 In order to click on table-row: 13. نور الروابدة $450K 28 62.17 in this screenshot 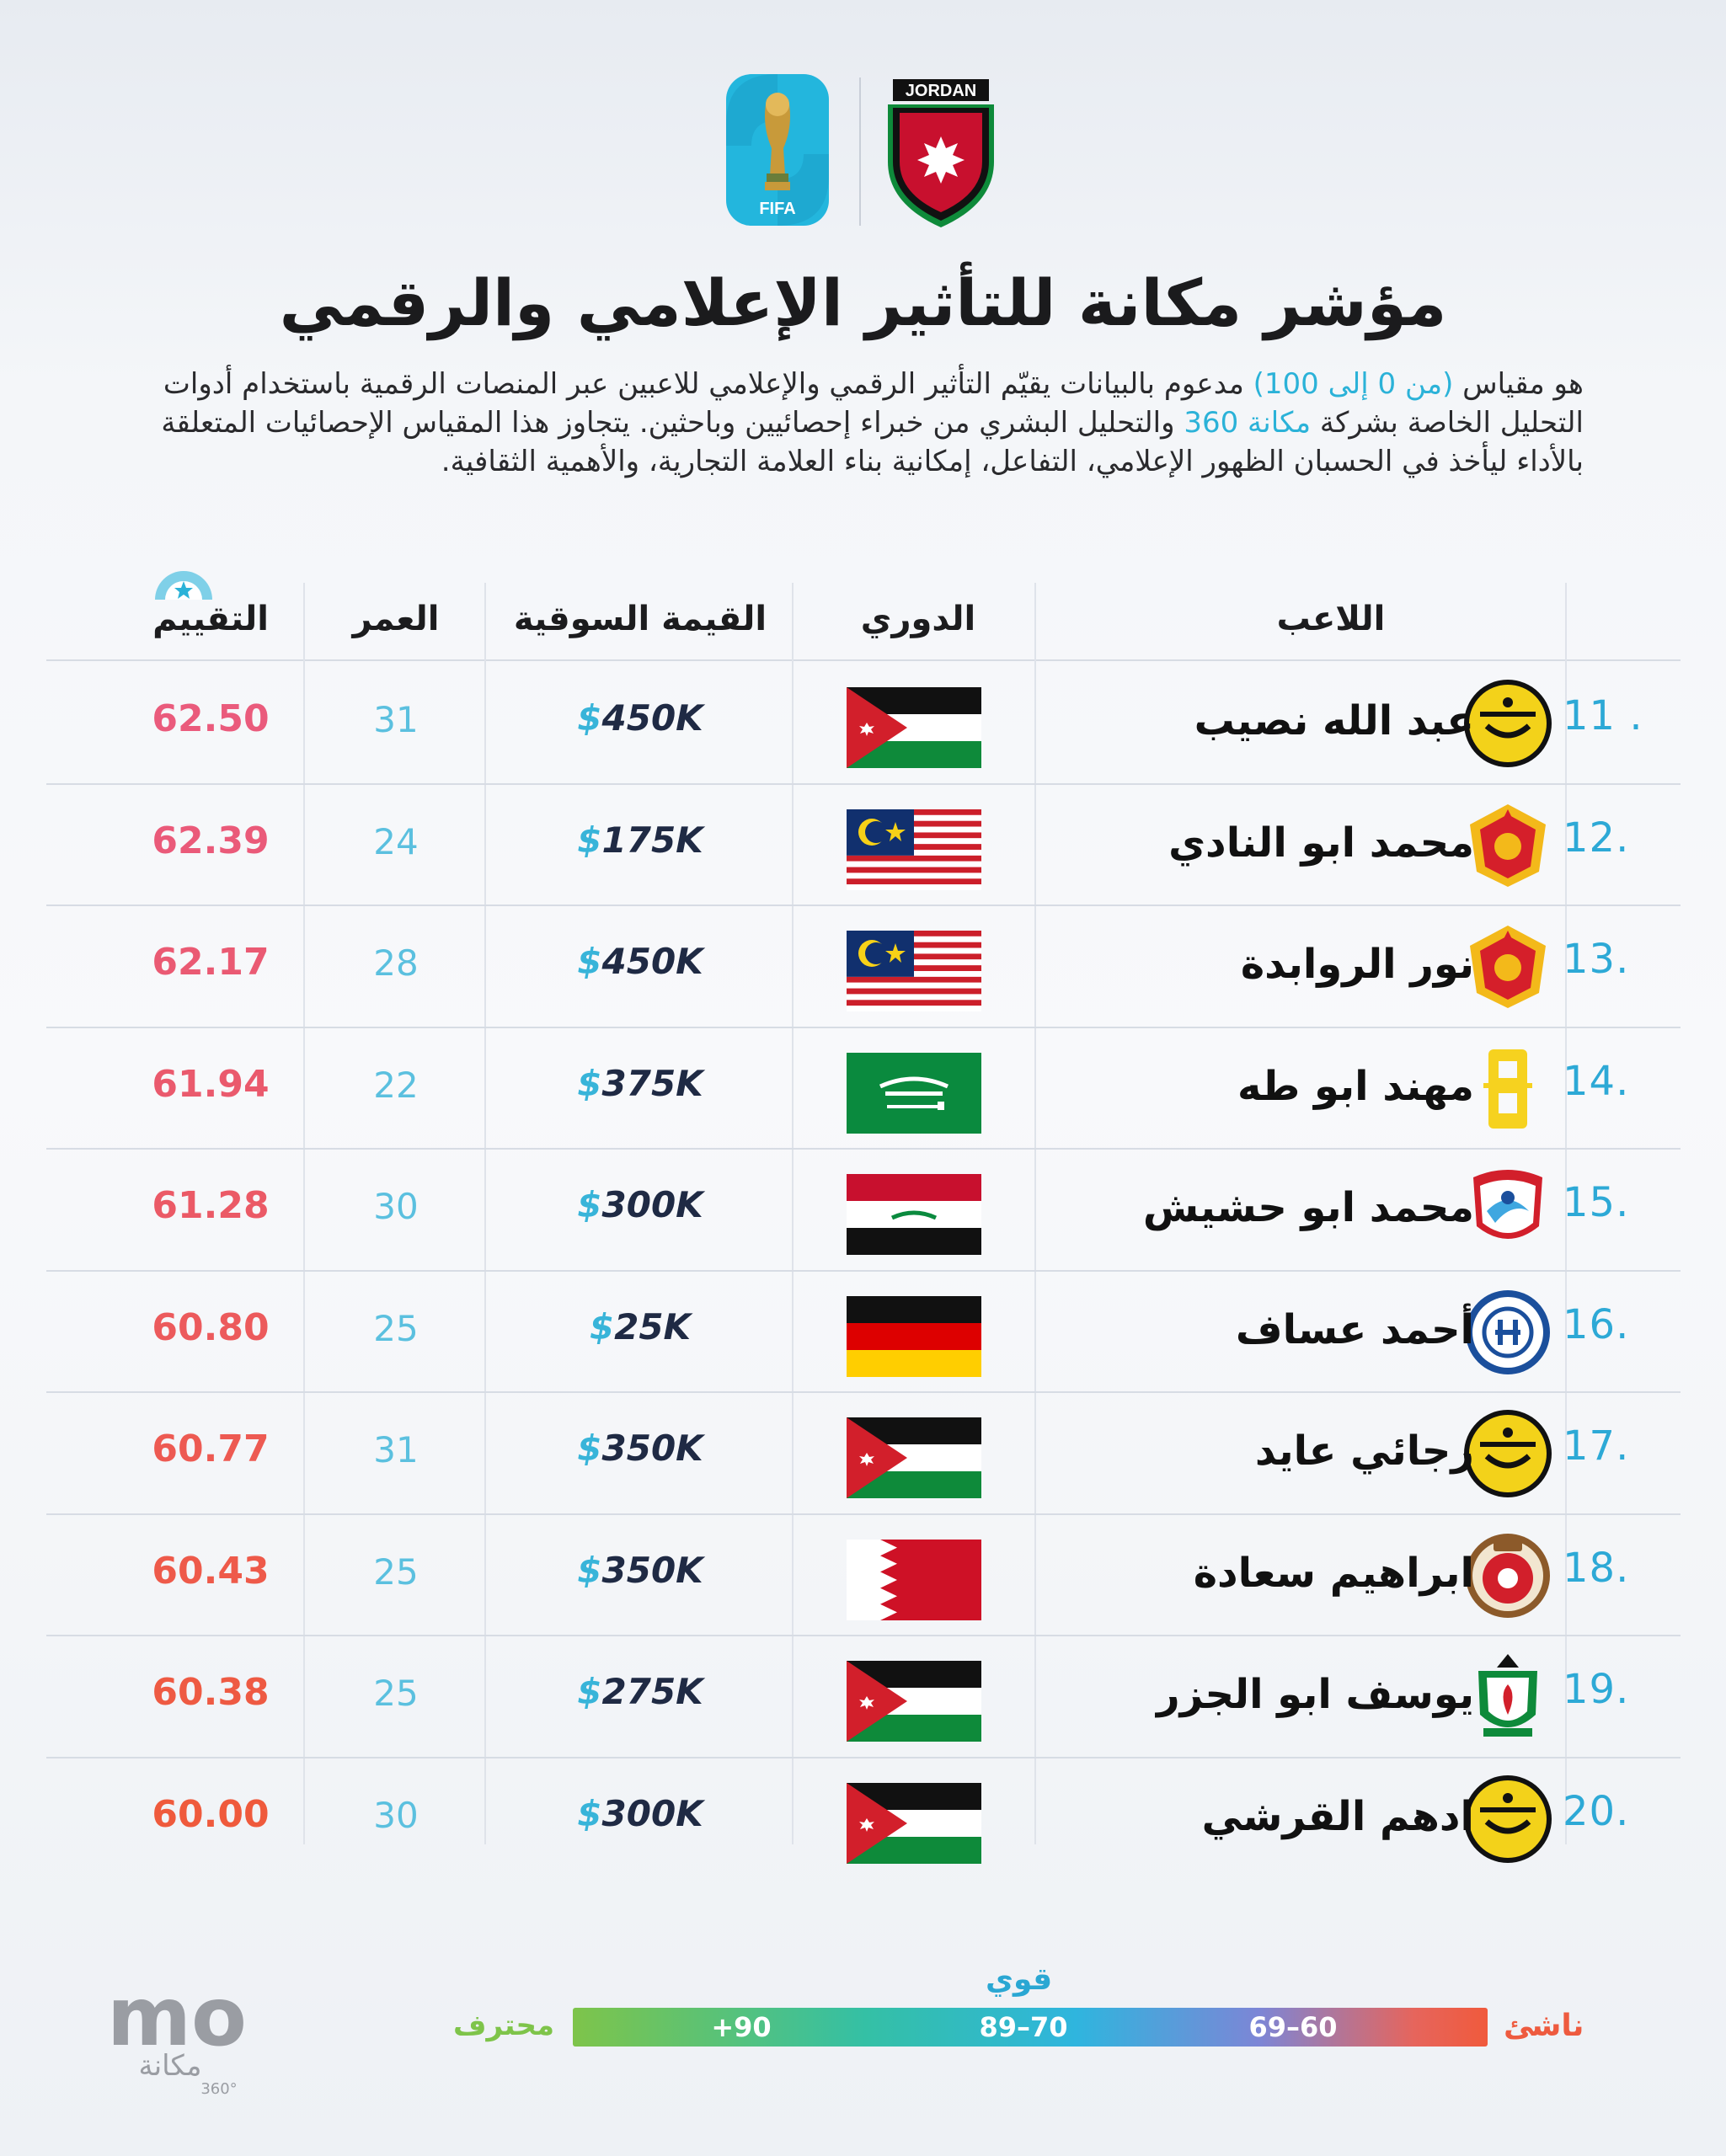, I will do `click(863, 966)`.